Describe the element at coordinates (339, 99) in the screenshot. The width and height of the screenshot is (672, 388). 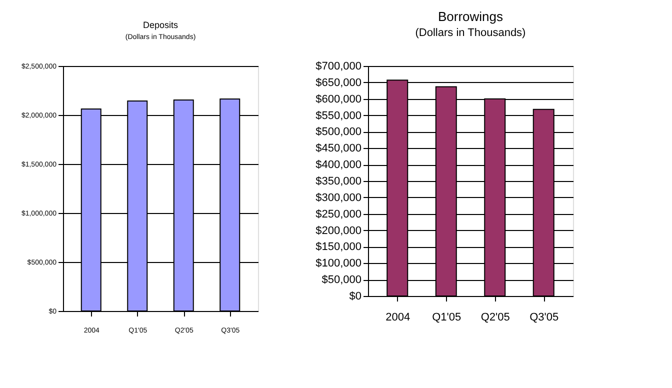
I see `y-tick-label: $600,000` at that location.